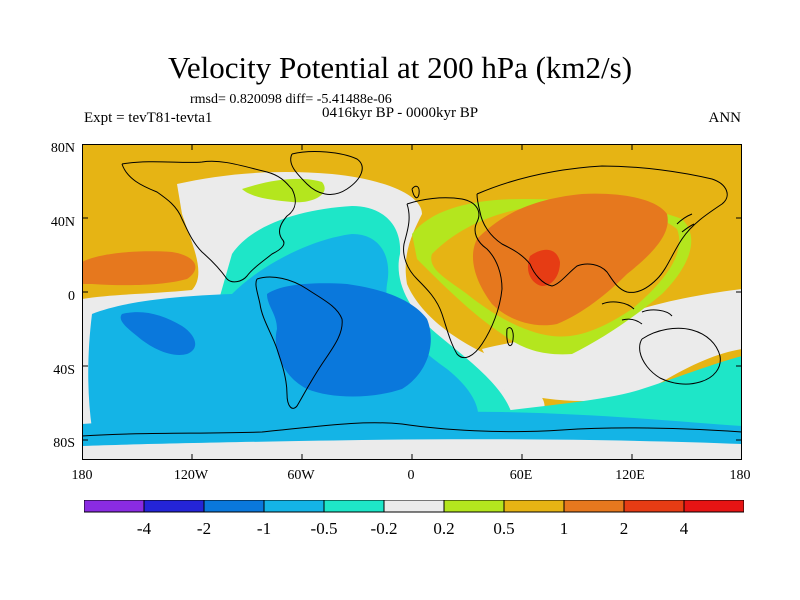 This screenshot has height=600, width=800. I want to click on coast-australia, so click(680, 356).